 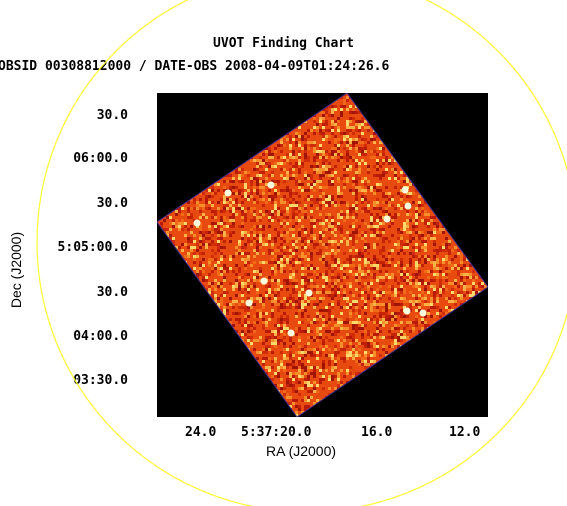 What do you see at coordinates (100, 380) in the screenshot?
I see `y-tick-label: 03:30.0` at bounding box center [100, 380].